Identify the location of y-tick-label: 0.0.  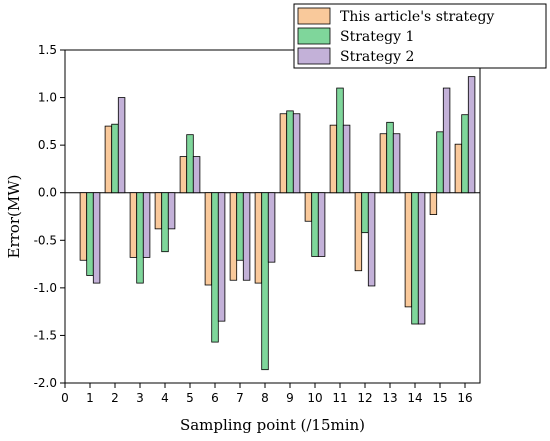
(47, 193).